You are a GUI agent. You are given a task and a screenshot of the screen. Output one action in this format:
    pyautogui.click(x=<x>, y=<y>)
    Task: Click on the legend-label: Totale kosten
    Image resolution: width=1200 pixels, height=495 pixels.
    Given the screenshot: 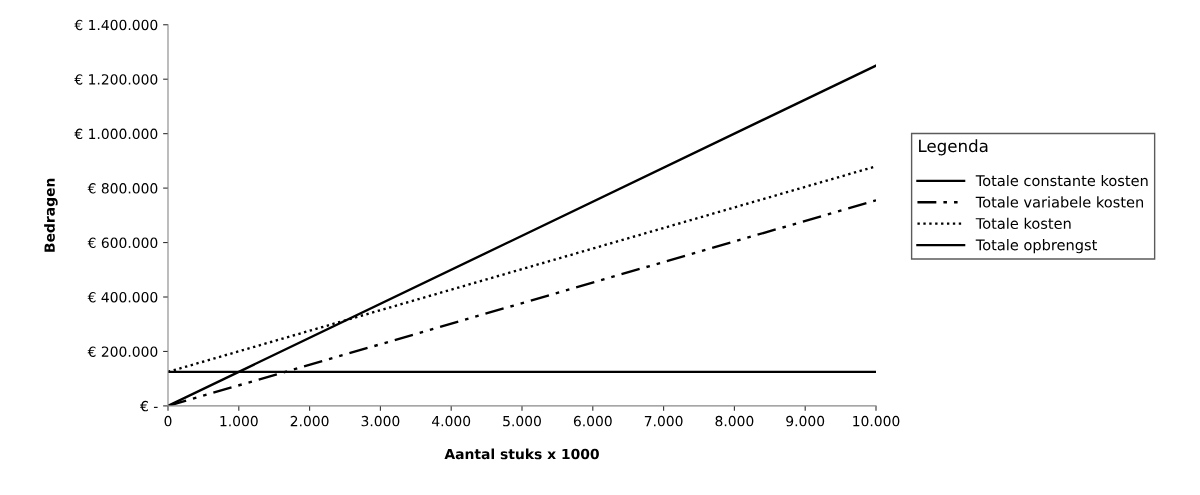 What is the action you would take?
    pyautogui.click(x=1023, y=223)
    